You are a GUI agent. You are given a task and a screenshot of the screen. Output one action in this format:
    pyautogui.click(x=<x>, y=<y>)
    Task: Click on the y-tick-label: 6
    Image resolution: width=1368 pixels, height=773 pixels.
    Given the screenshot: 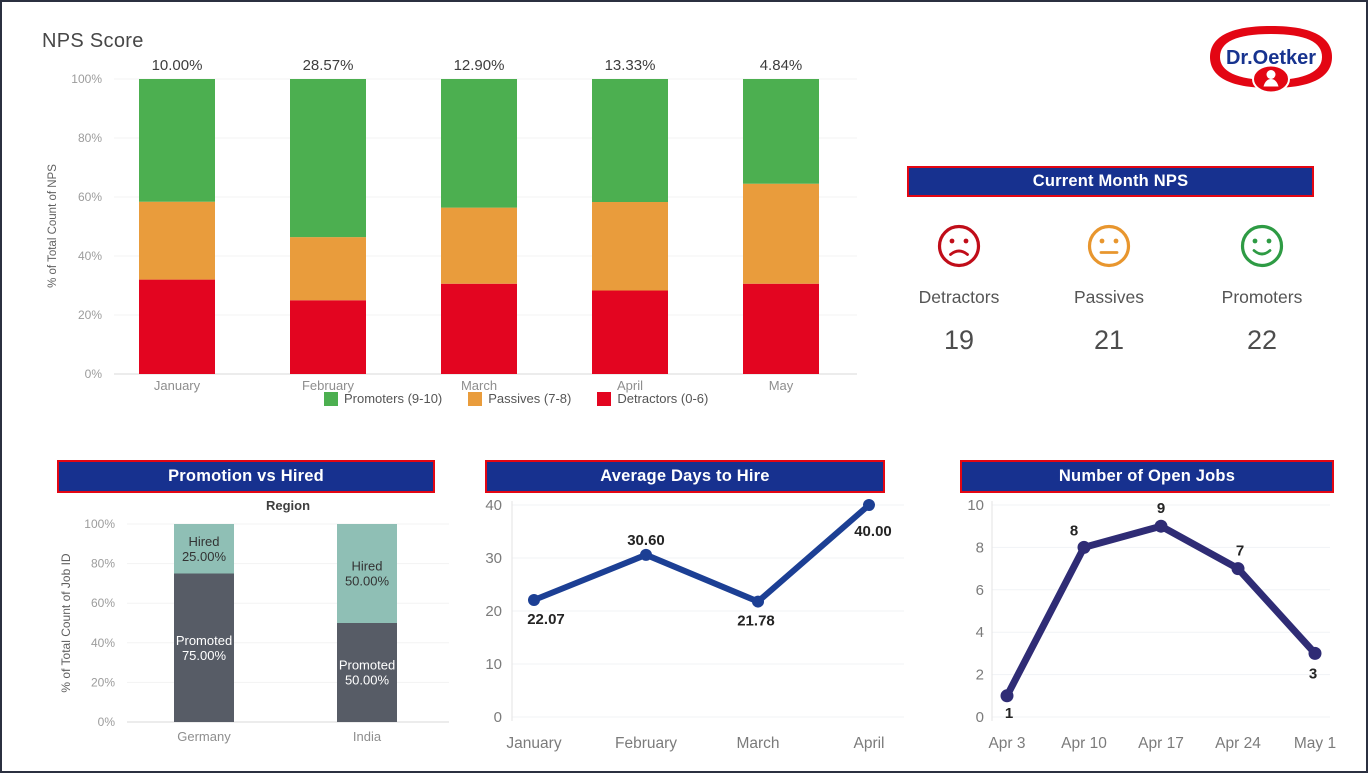 What is the action you would take?
    pyautogui.click(x=980, y=590)
    